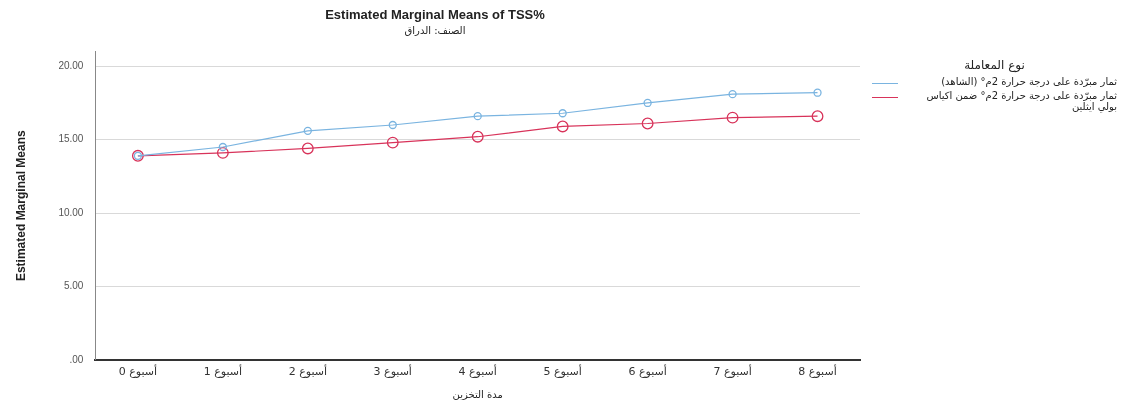  Describe the element at coordinates (647, 371) in the screenshot. I see `x-tick-label: 6 أسبوع` at that location.